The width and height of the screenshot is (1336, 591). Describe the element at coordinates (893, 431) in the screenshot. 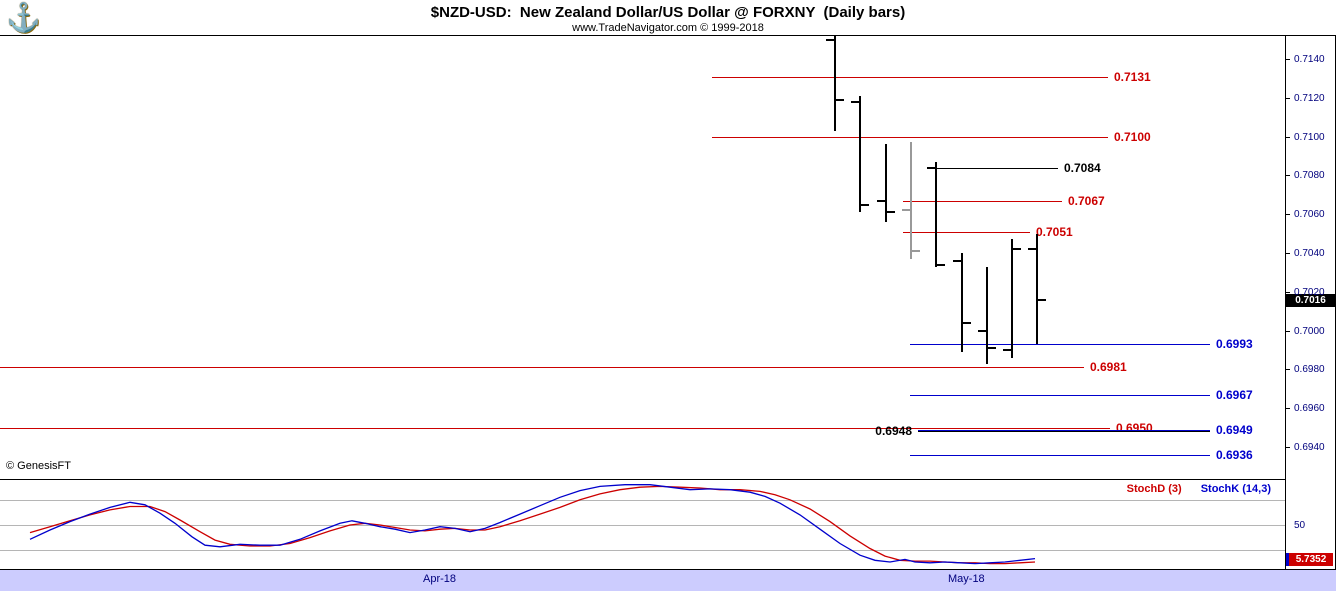

I see `level-label-0.6948: 0.6948` at that location.